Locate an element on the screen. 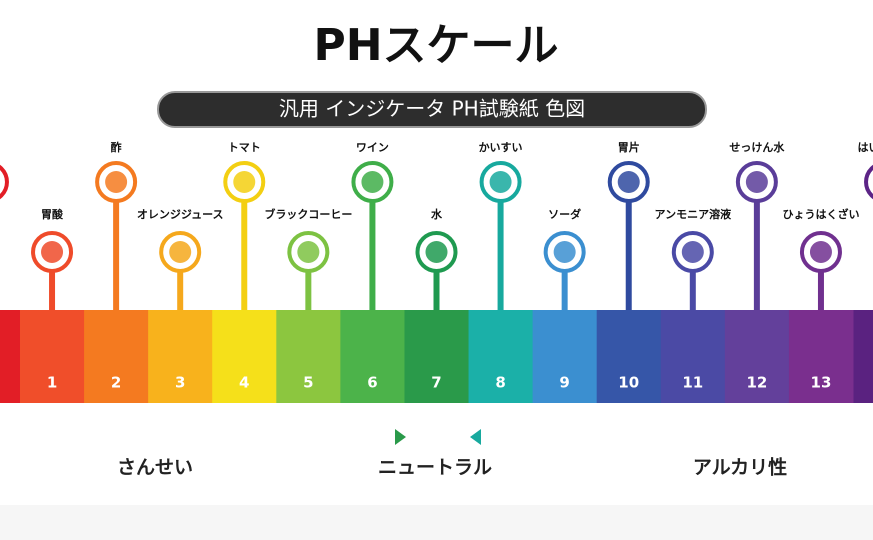 This screenshot has height=540, width=873. neutral-label: ニュートラル is located at coordinates (435, 468).